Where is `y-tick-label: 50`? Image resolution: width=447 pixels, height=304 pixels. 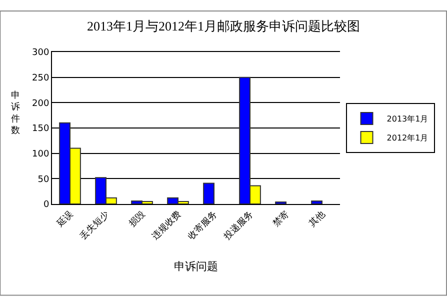
y-tick-label: 50 is located at coordinates (44, 179).